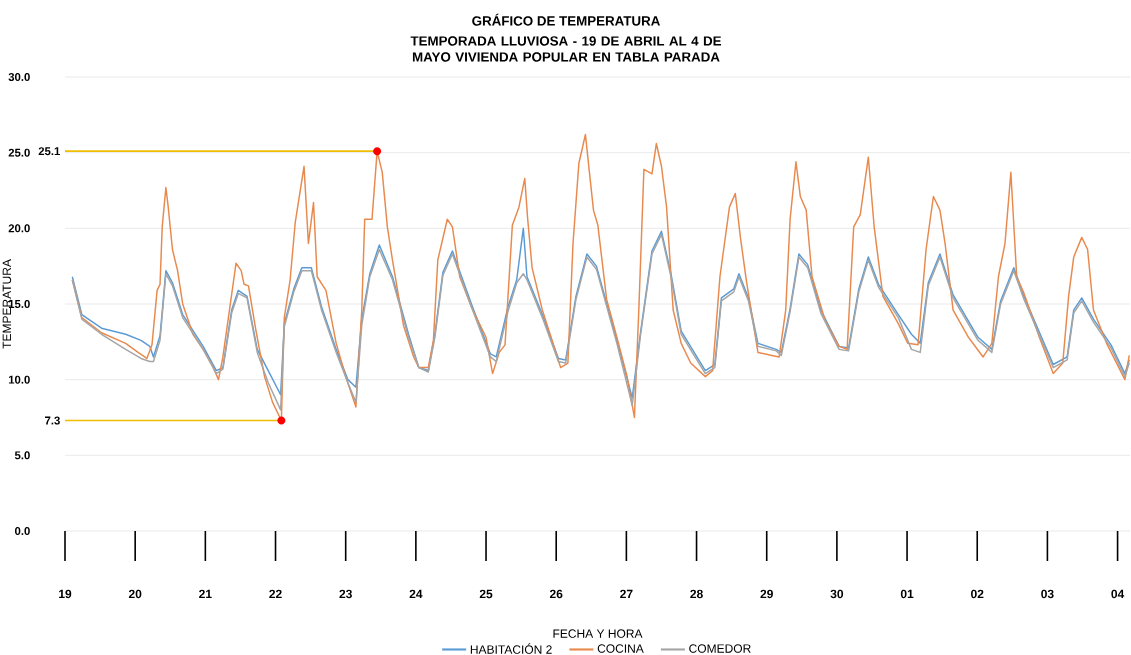  I want to click on x-tick-label: 23, so click(345, 594).